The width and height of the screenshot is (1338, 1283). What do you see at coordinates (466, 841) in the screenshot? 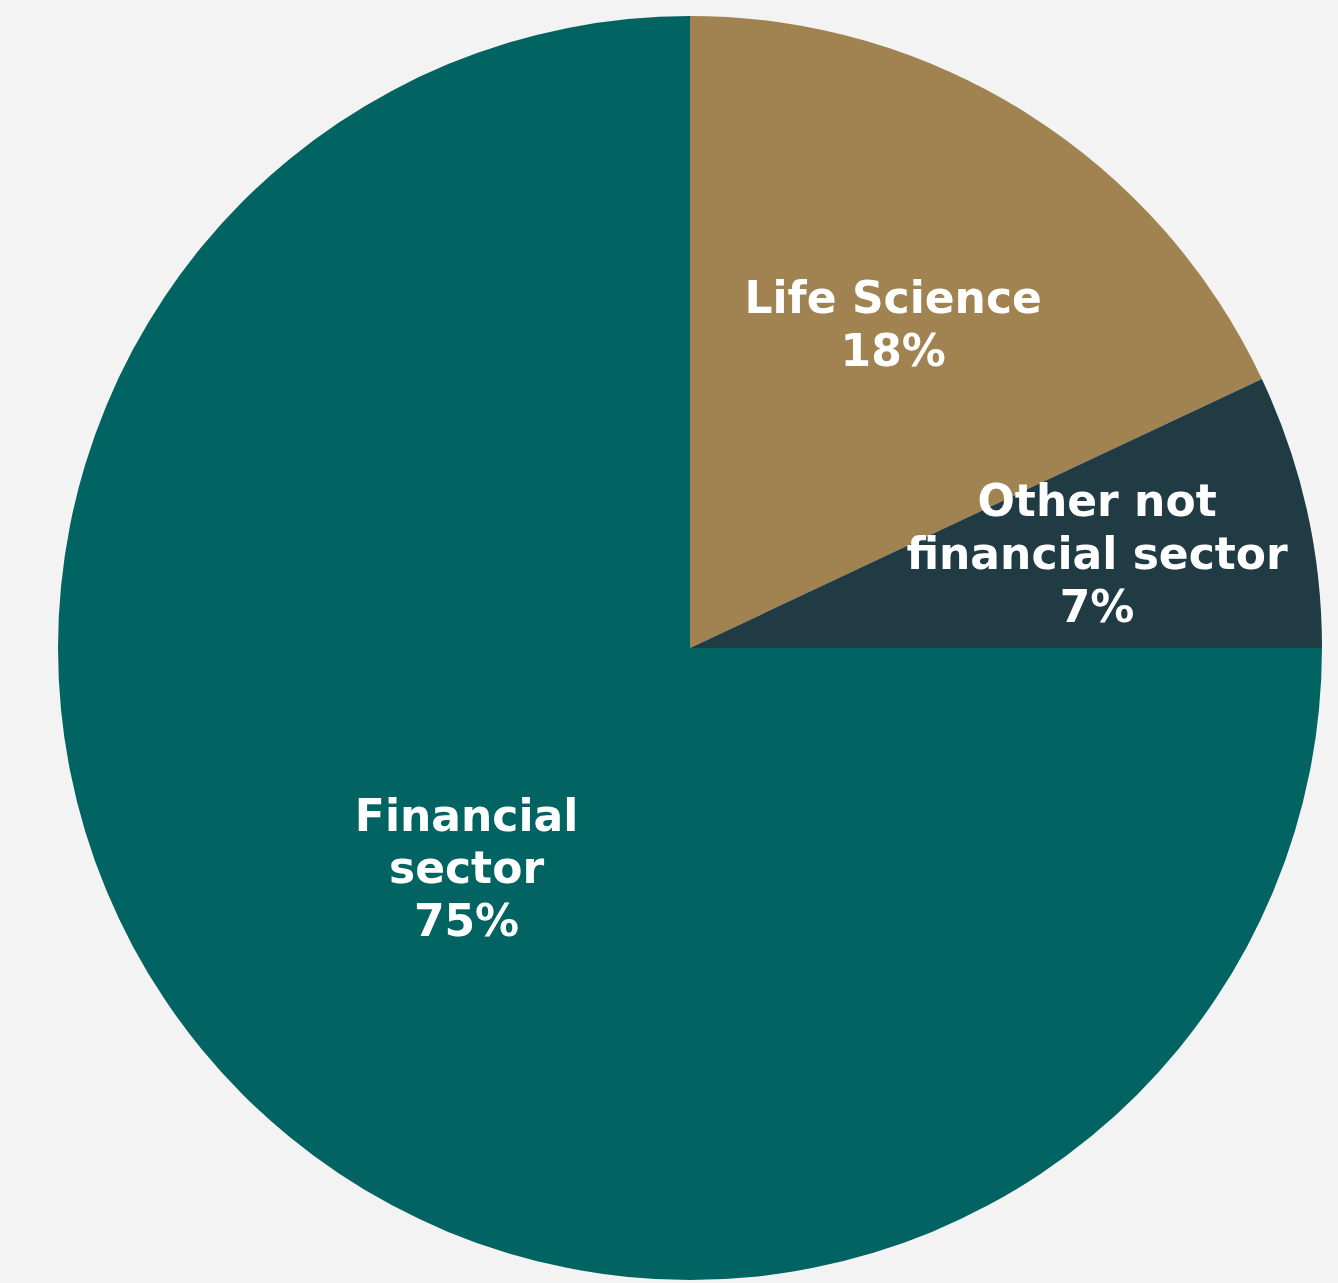
I see `slice-label: Financial sector` at bounding box center [466, 841].